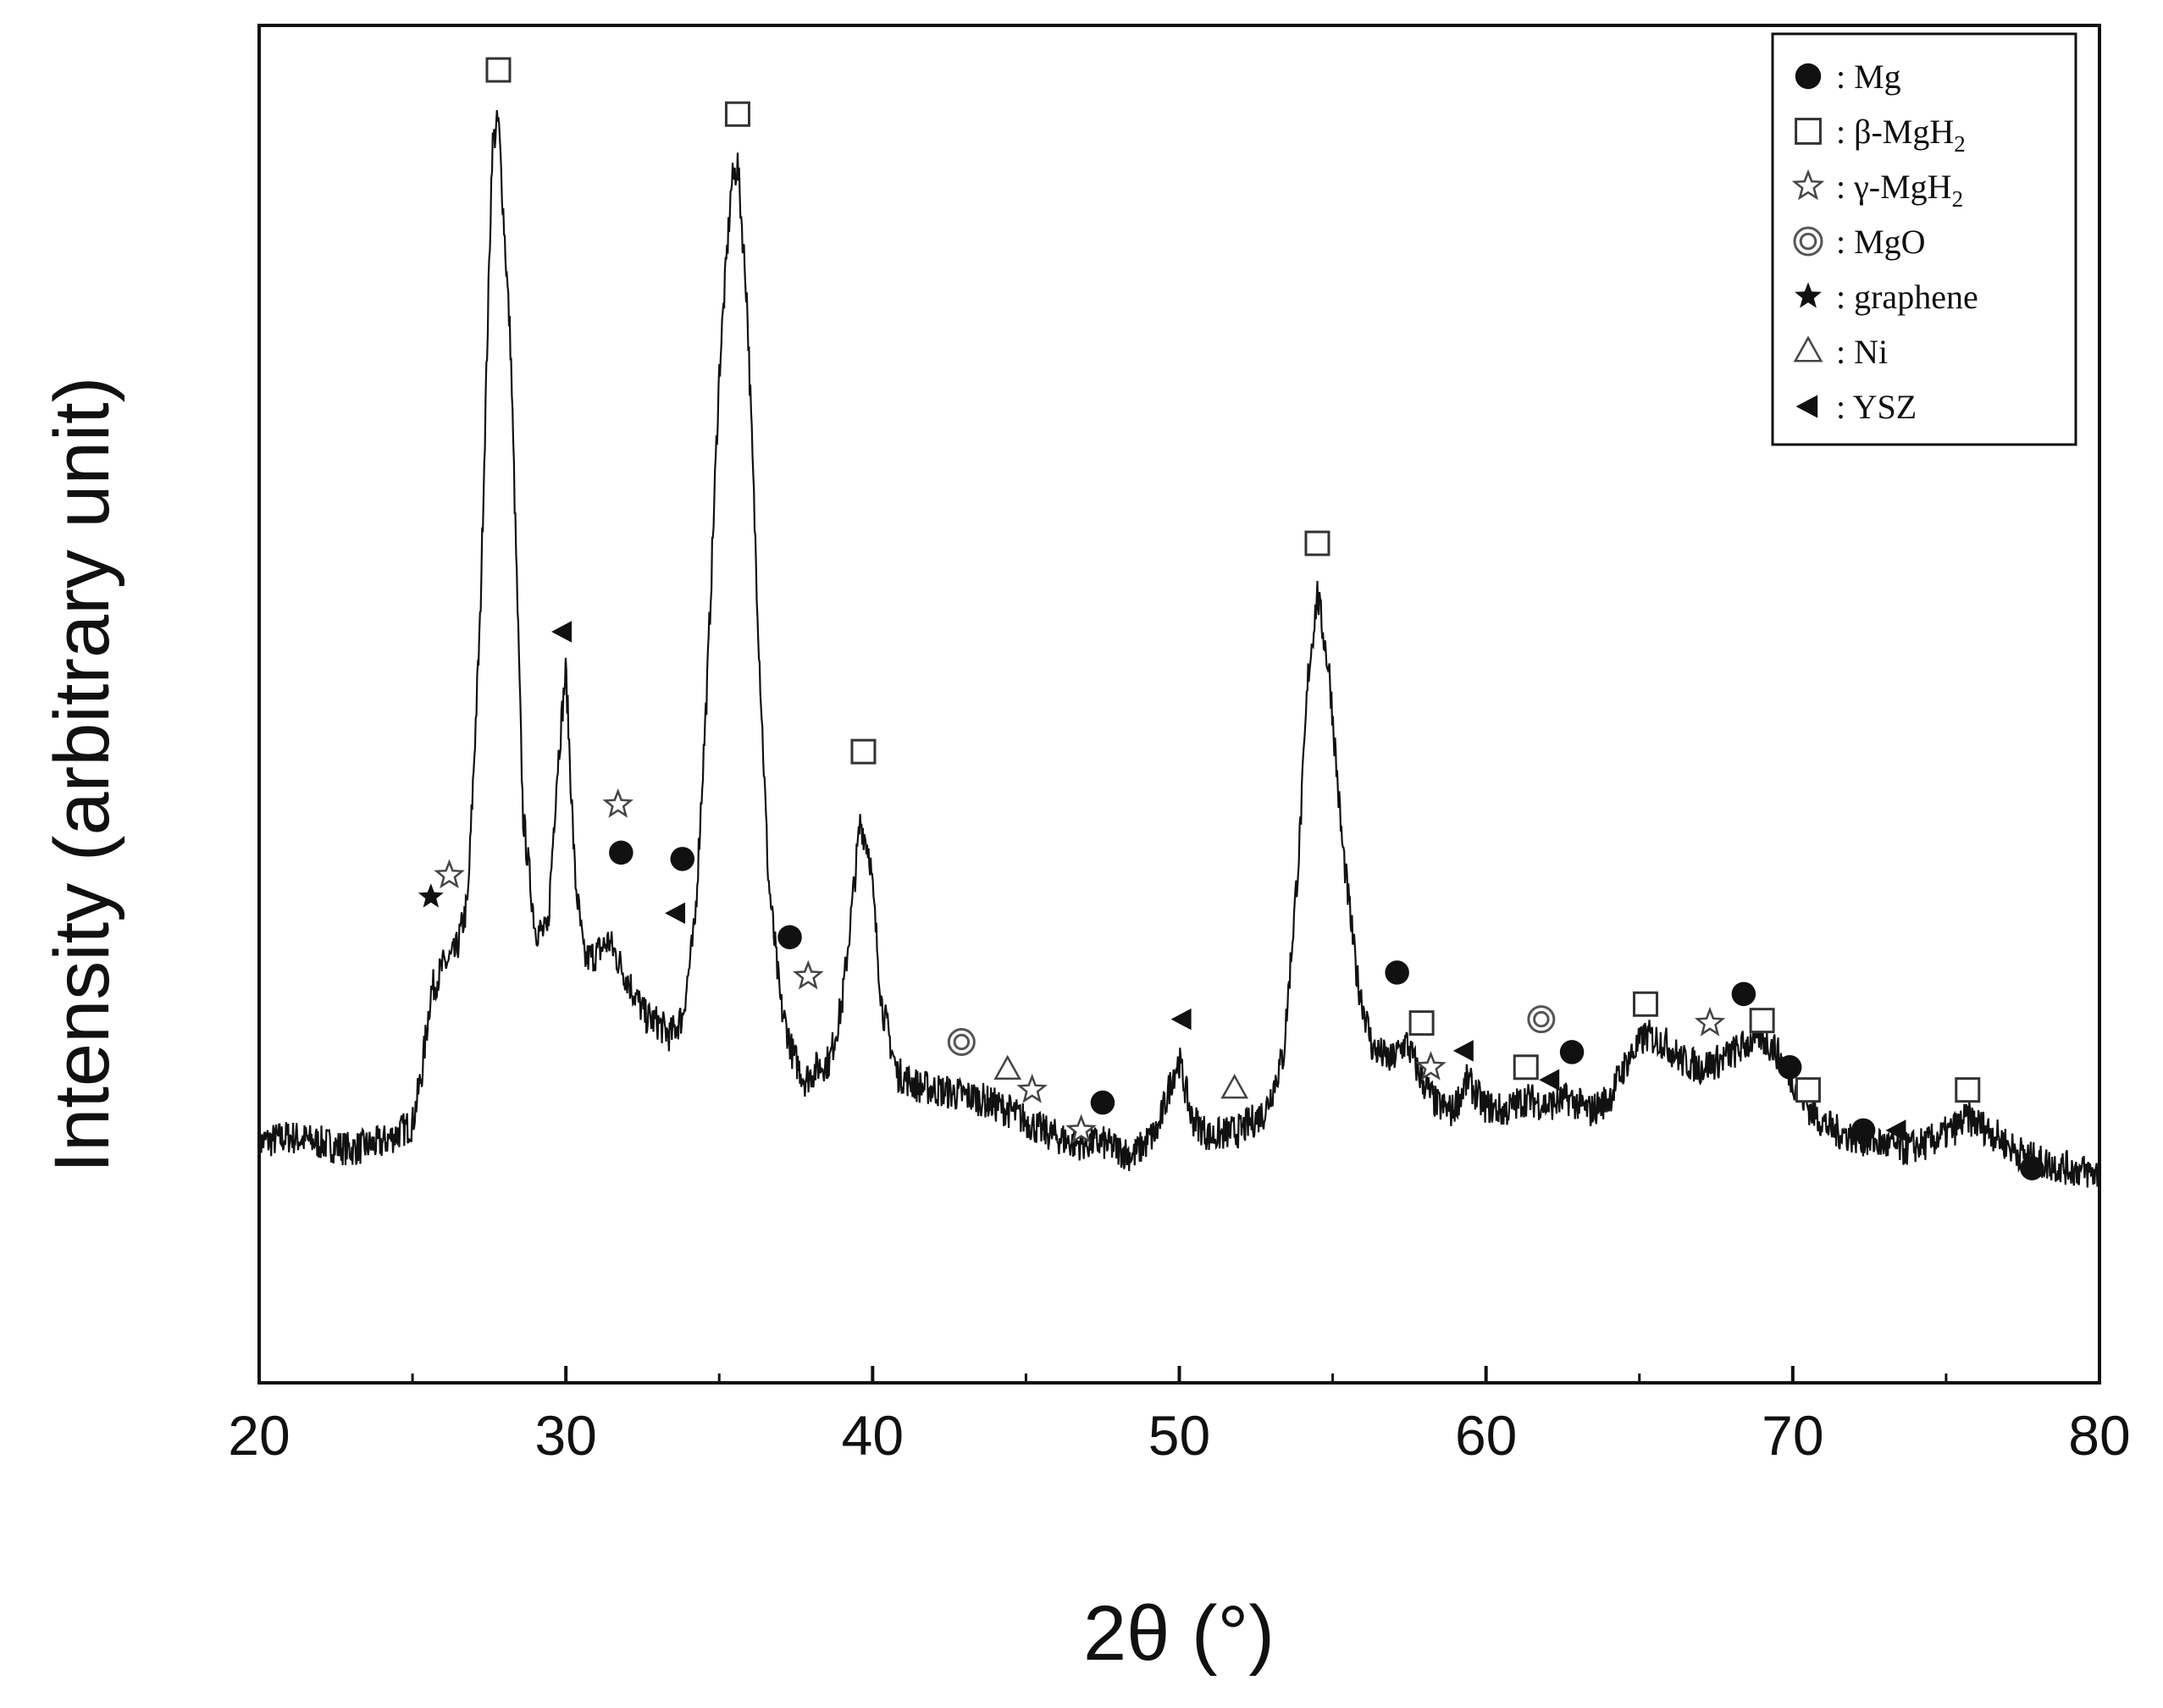 Image resolution: width=2163 pixels, height=1708 pixels. I want to click on x-tick-label: 70, so click(1792, 1435).